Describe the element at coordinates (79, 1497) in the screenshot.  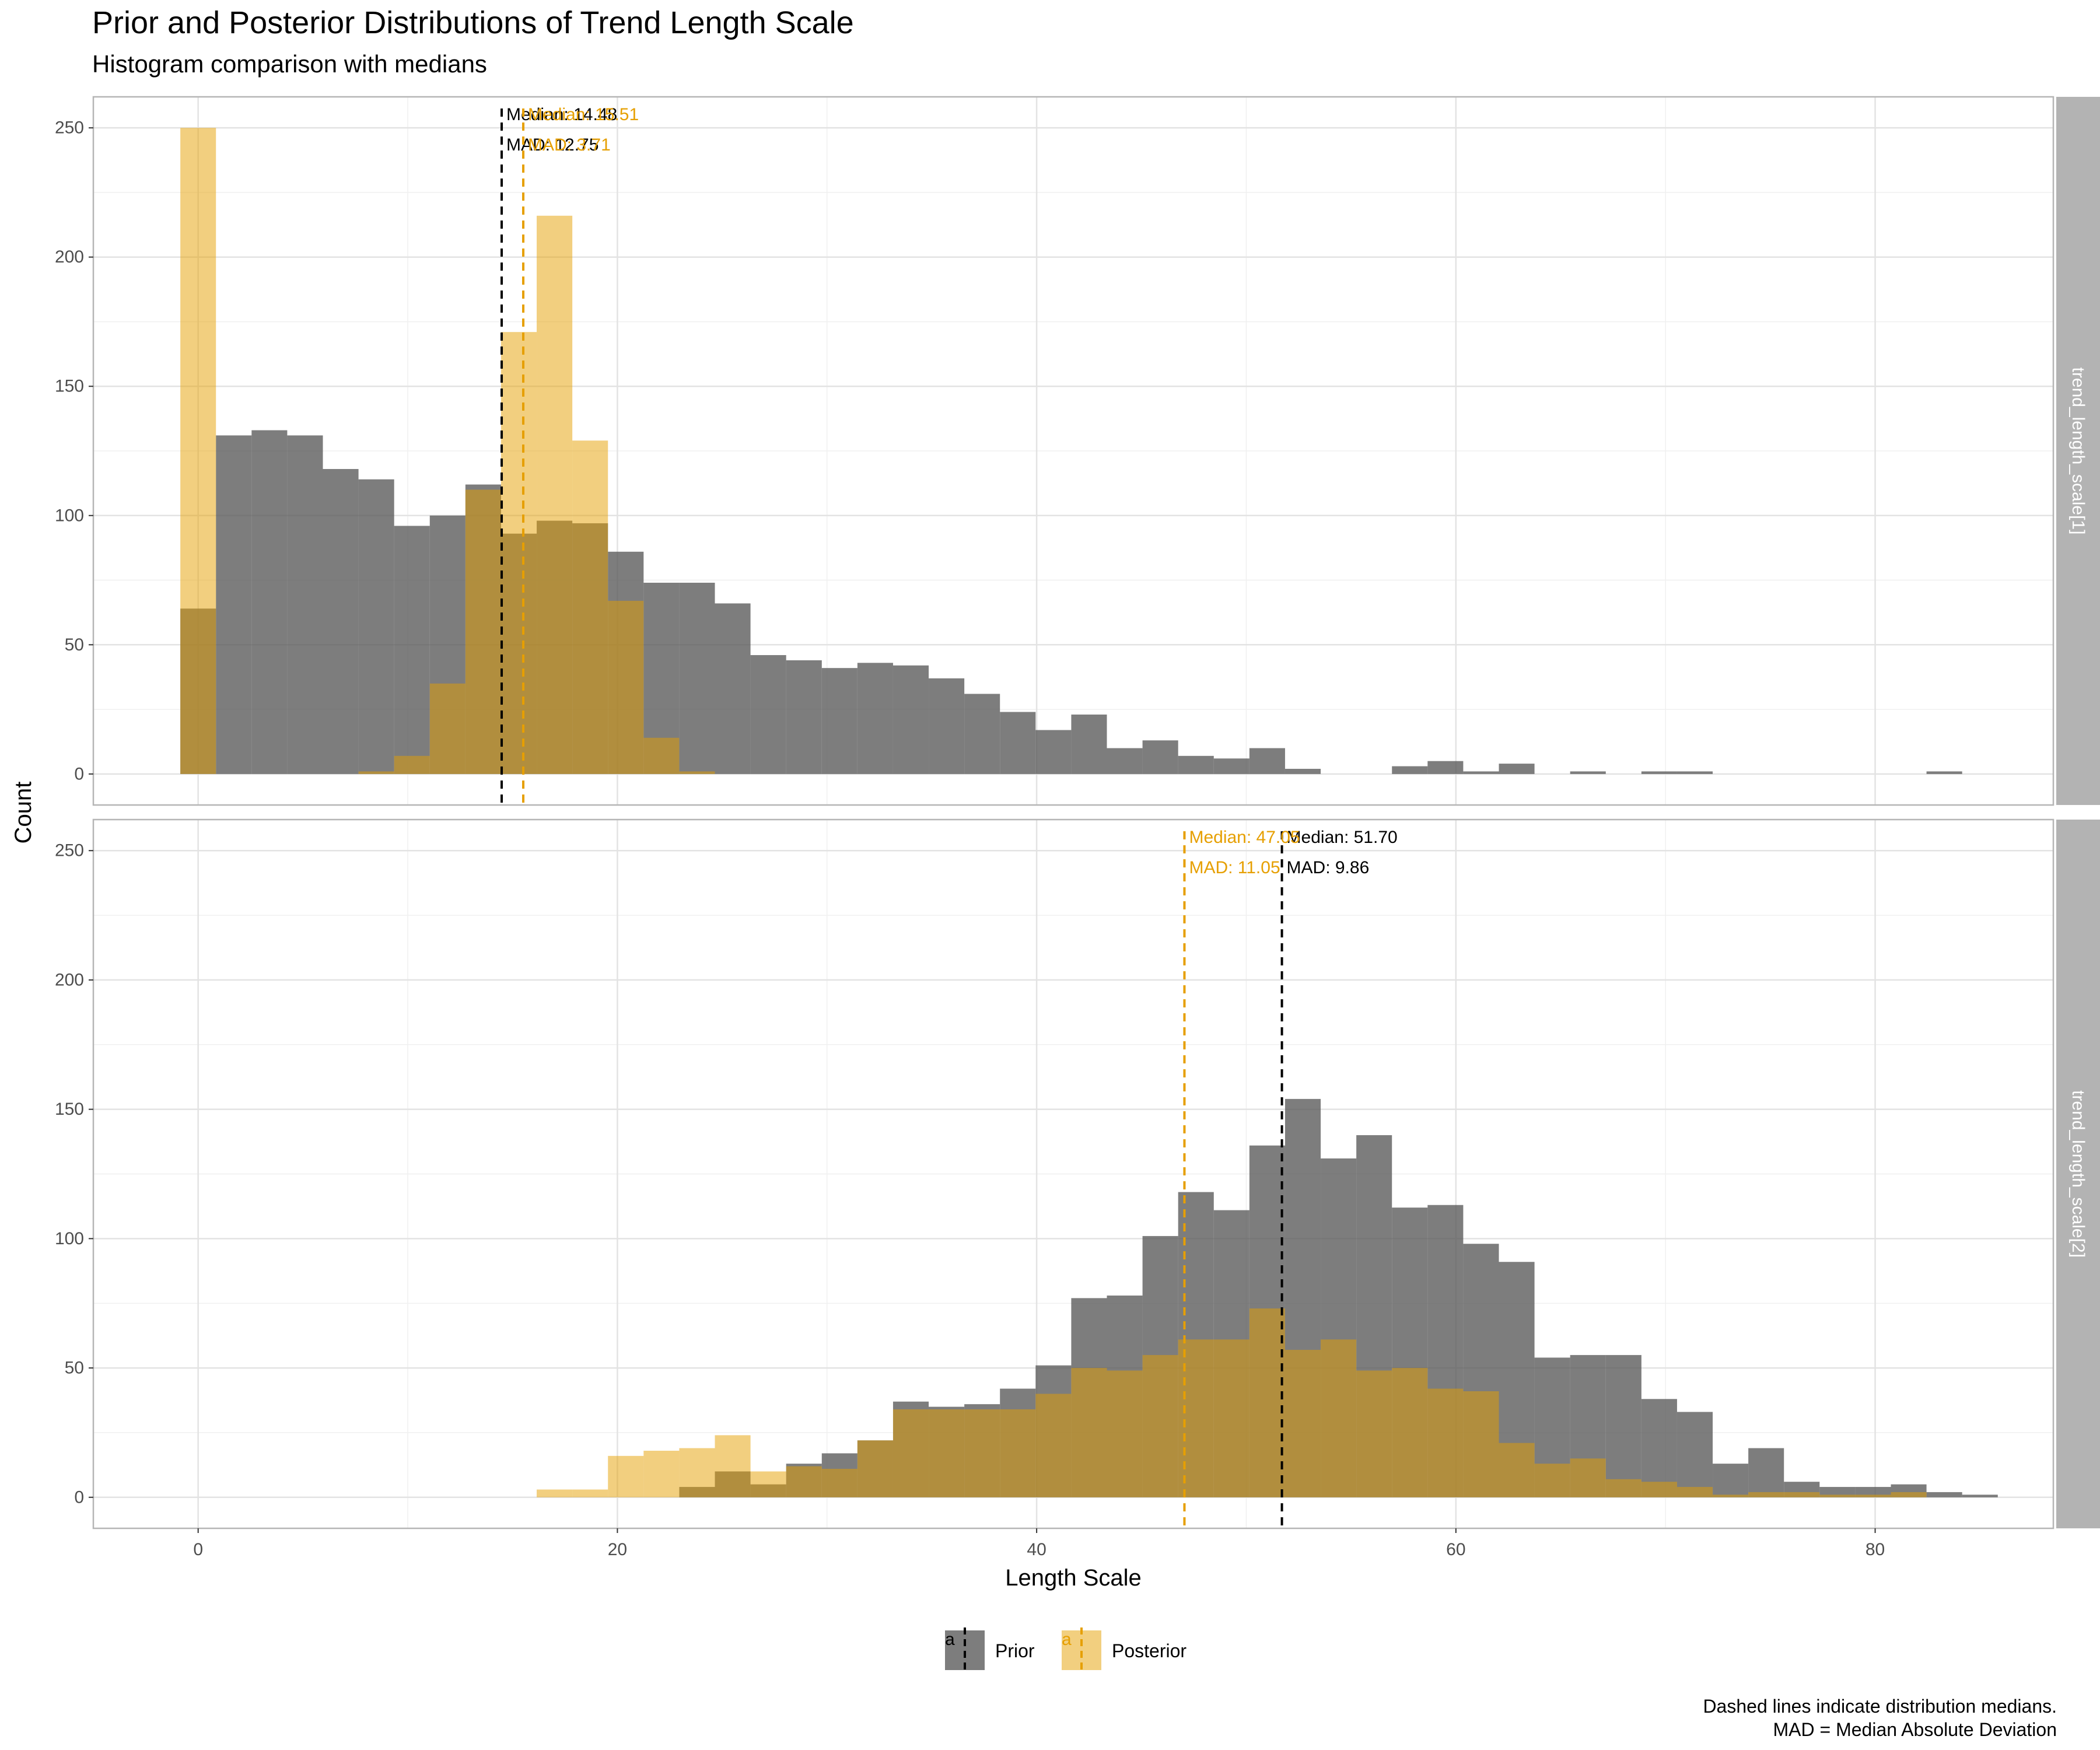
I see `y-tick-label: 0` at that location.